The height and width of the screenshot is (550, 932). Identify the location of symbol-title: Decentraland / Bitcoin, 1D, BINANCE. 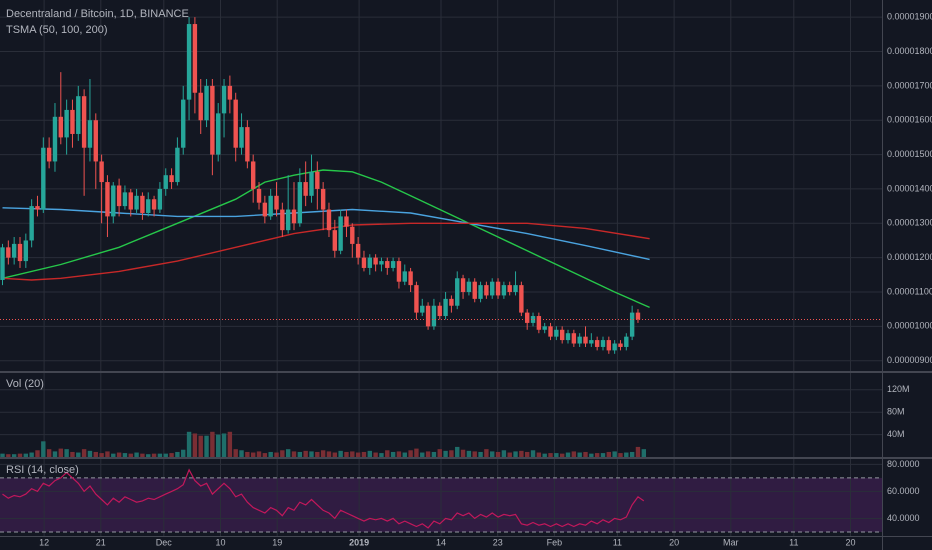
(97, 14).